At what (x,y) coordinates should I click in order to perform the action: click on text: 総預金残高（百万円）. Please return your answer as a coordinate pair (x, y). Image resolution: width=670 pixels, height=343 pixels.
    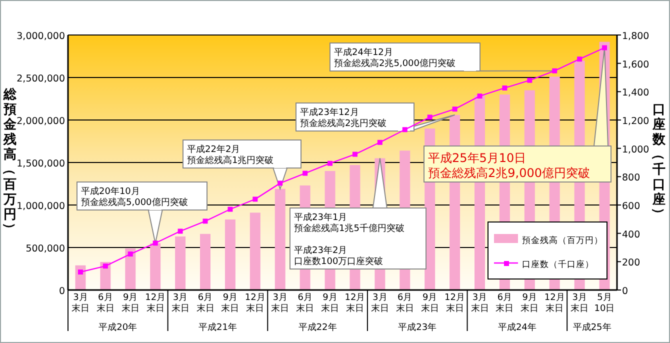
    Looking at the image, I should click on (9, 162).